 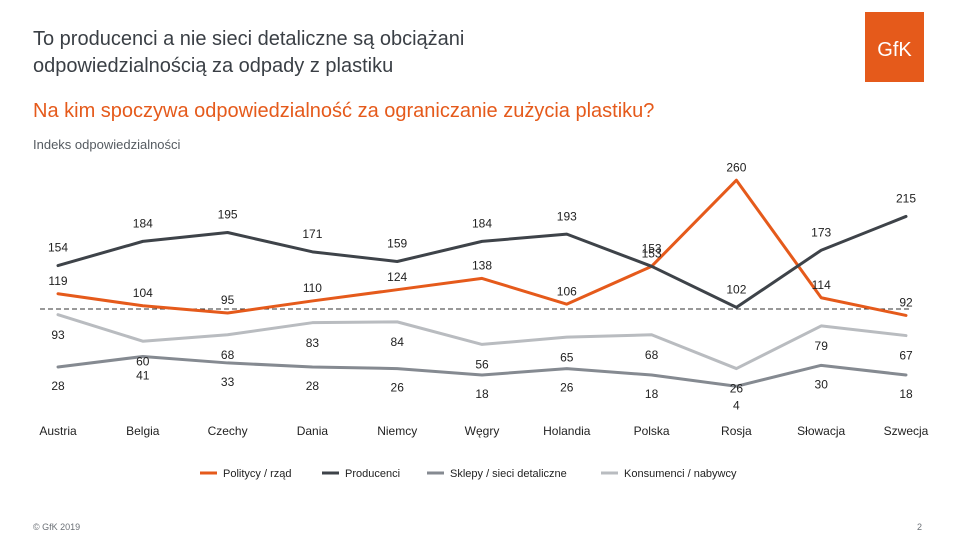 I want to click on series-line-sklepy, so click(x=482, y=371).